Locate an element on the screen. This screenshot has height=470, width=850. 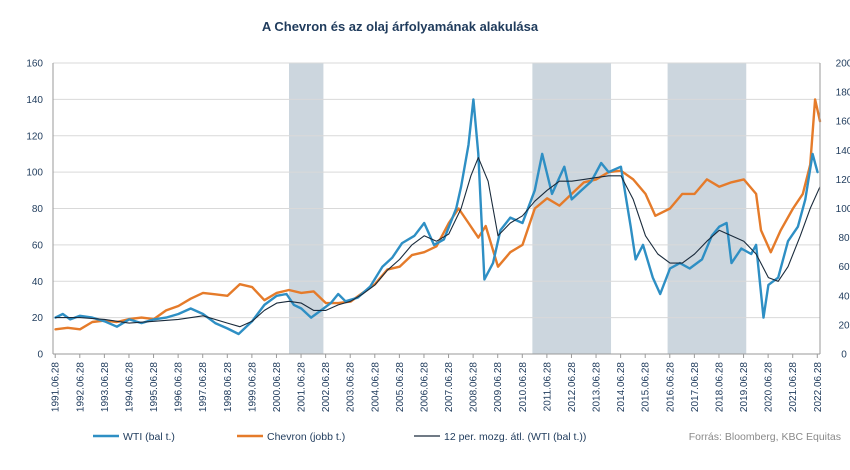
y-right-tick-label: 160 is located at coordinates (843, 122).